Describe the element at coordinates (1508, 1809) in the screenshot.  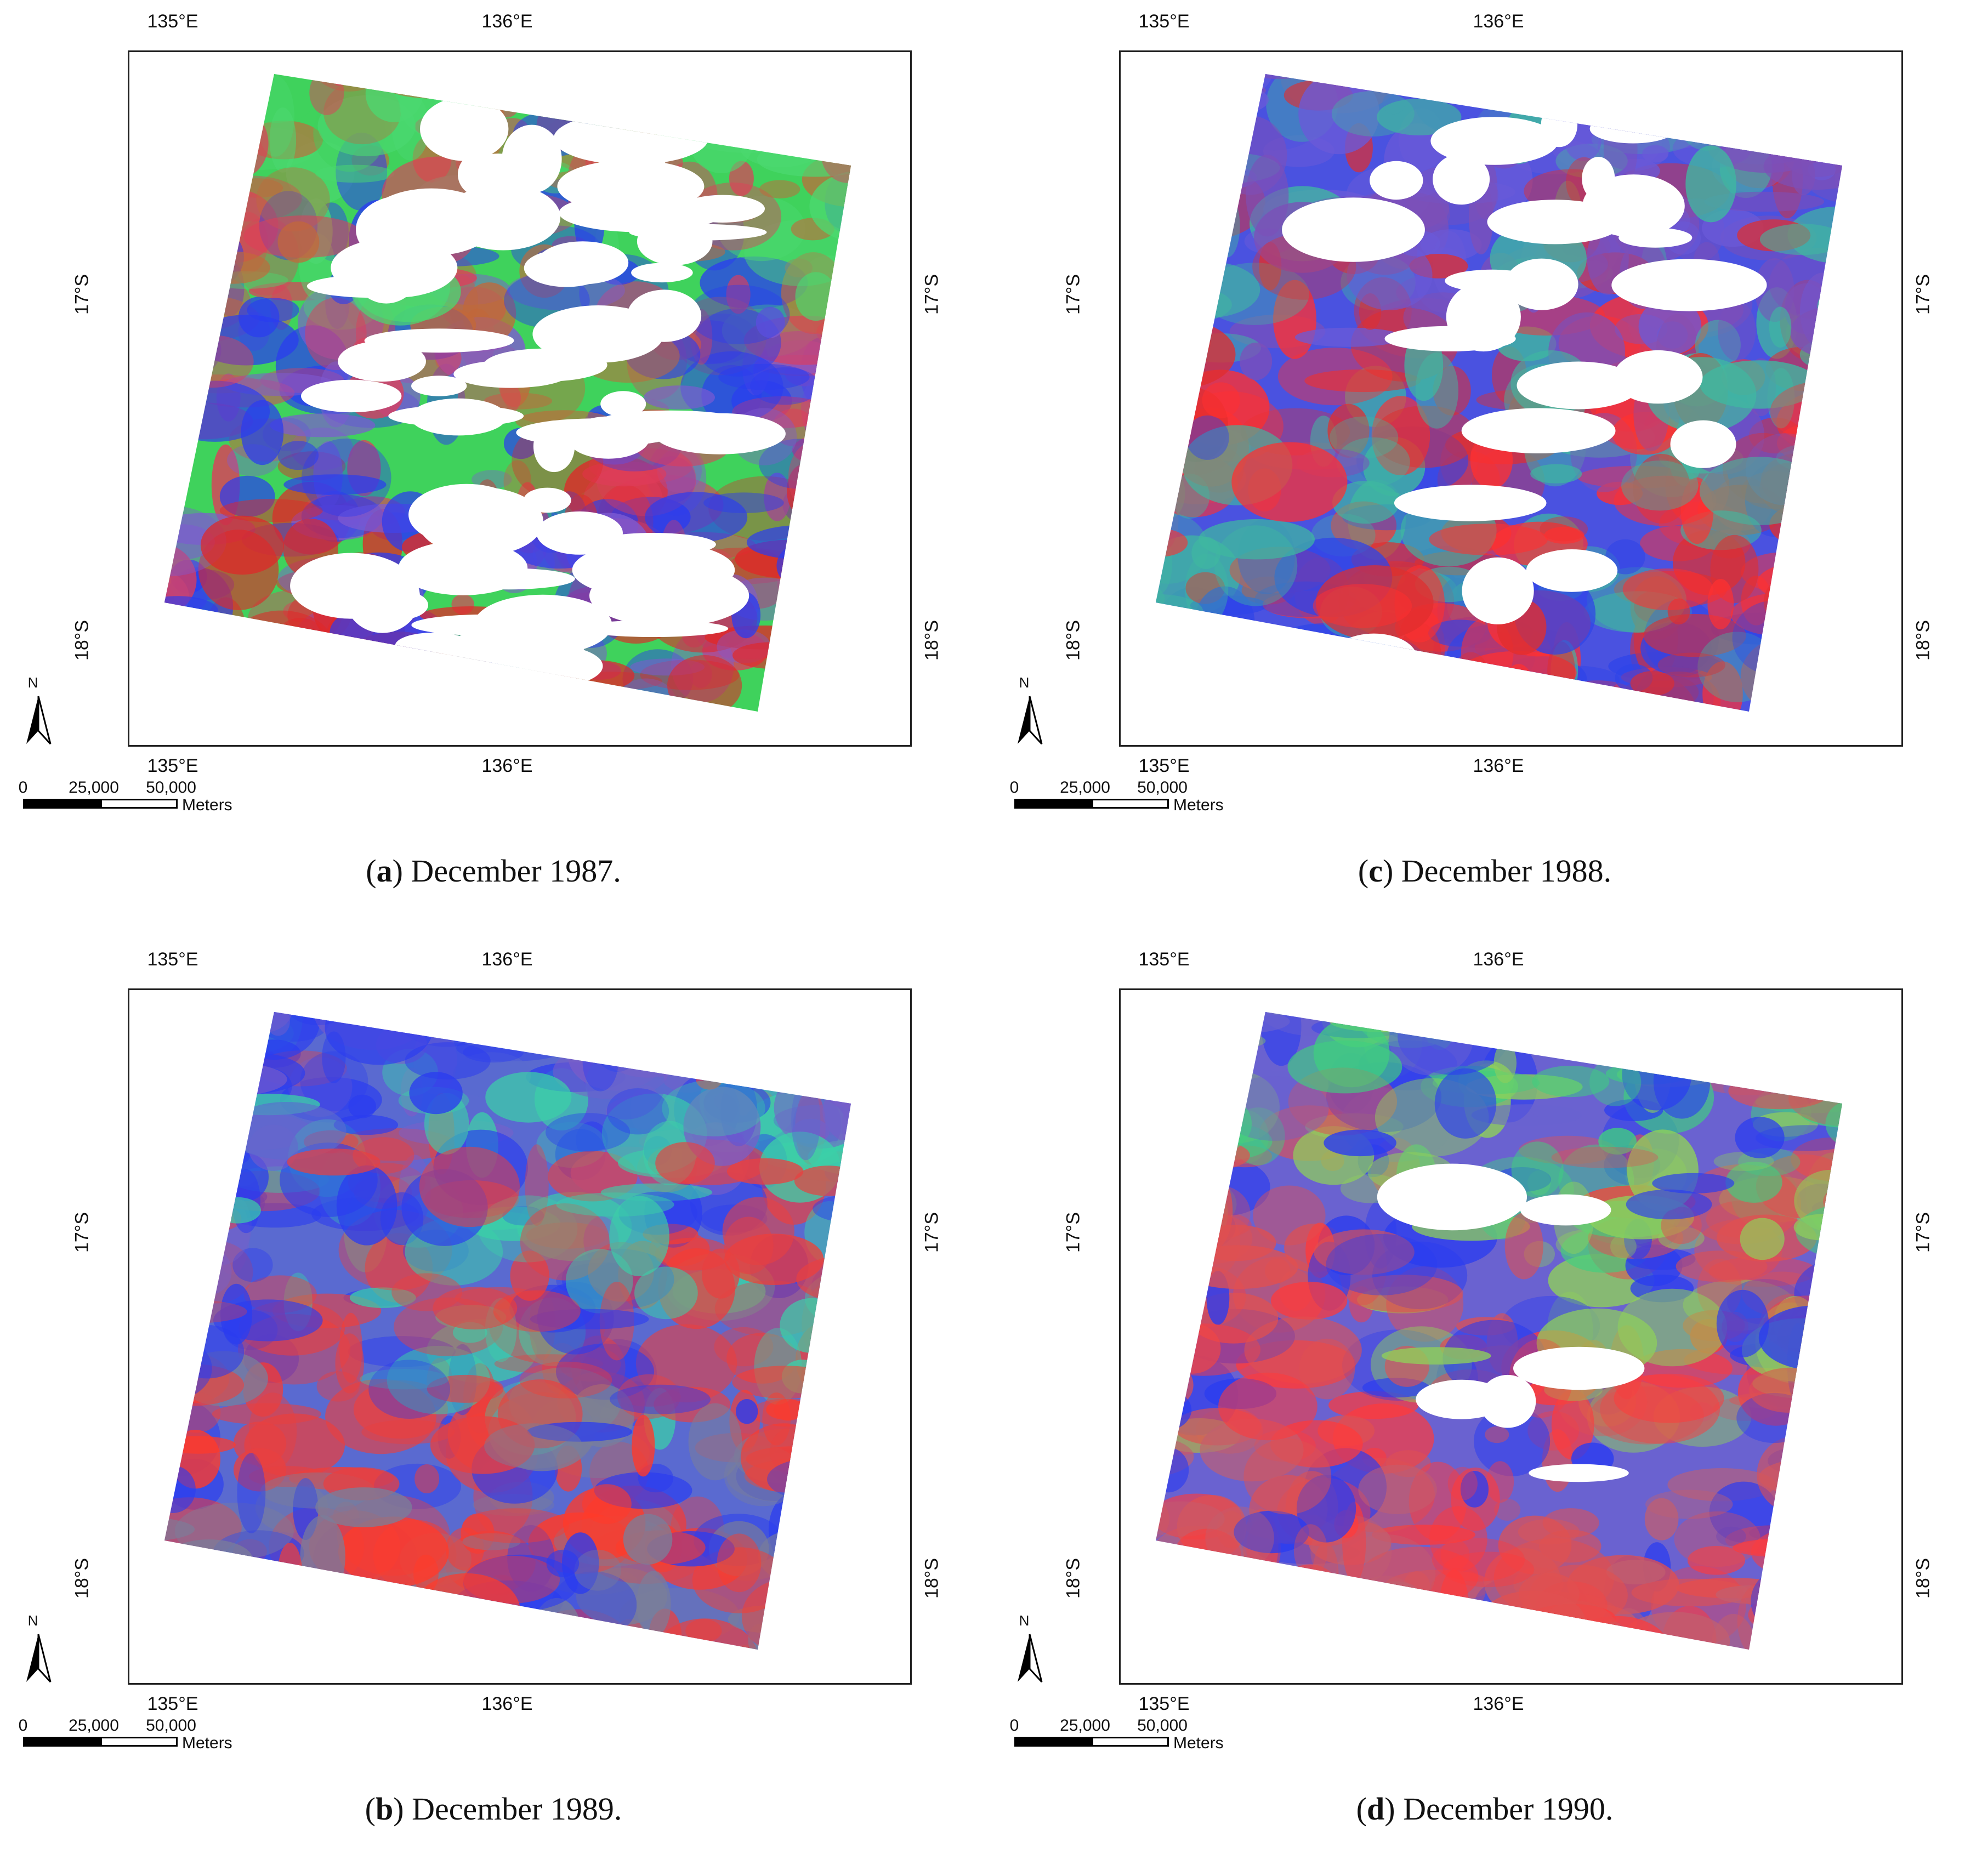
I see `panel-caption-text: December 1990.` at that location.